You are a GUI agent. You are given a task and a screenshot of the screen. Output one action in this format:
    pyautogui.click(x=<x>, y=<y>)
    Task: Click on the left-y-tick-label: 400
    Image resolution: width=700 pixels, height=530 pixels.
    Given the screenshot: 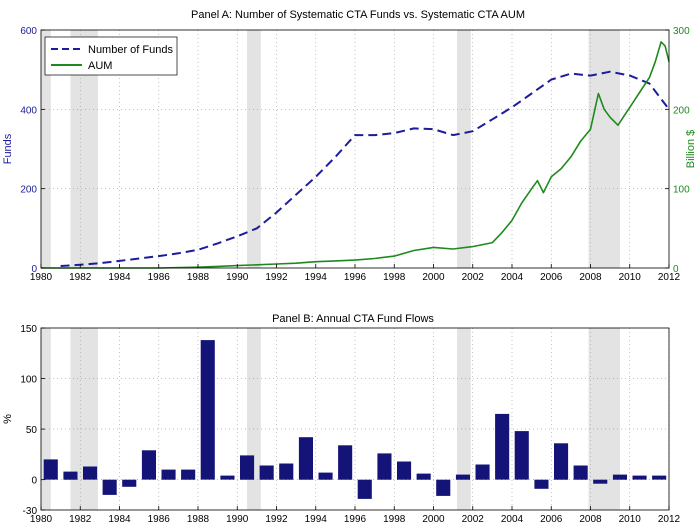 What is the action you would take?
    pyautogui.click(x=28, y=110)
    